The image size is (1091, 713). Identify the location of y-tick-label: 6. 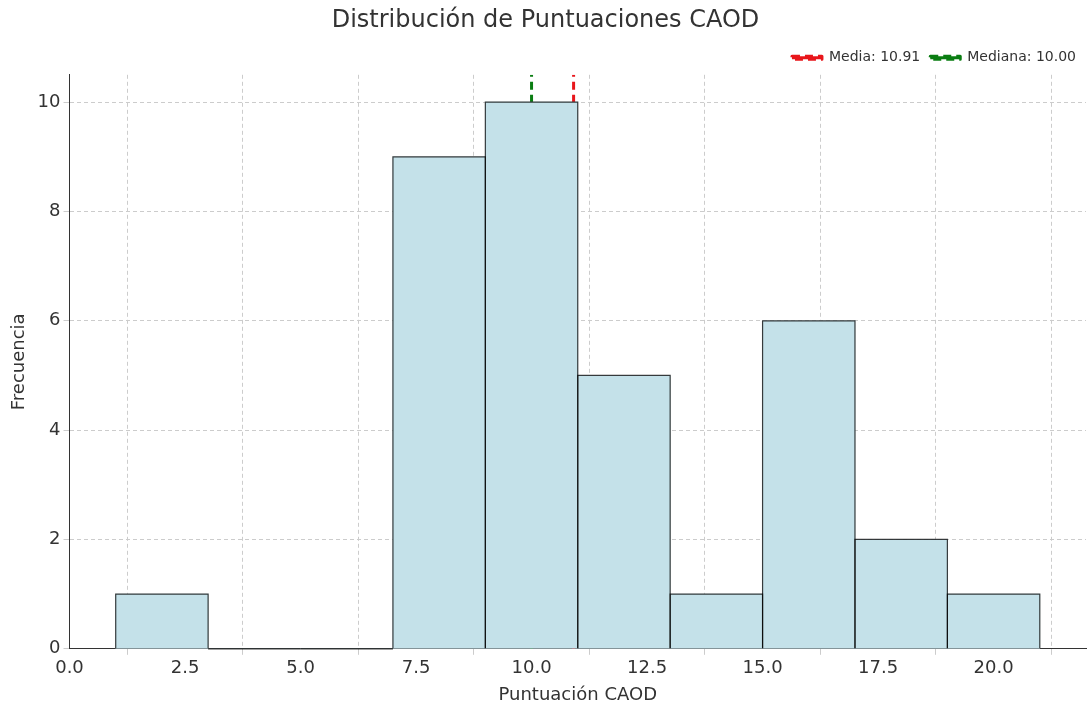
(55, 319).